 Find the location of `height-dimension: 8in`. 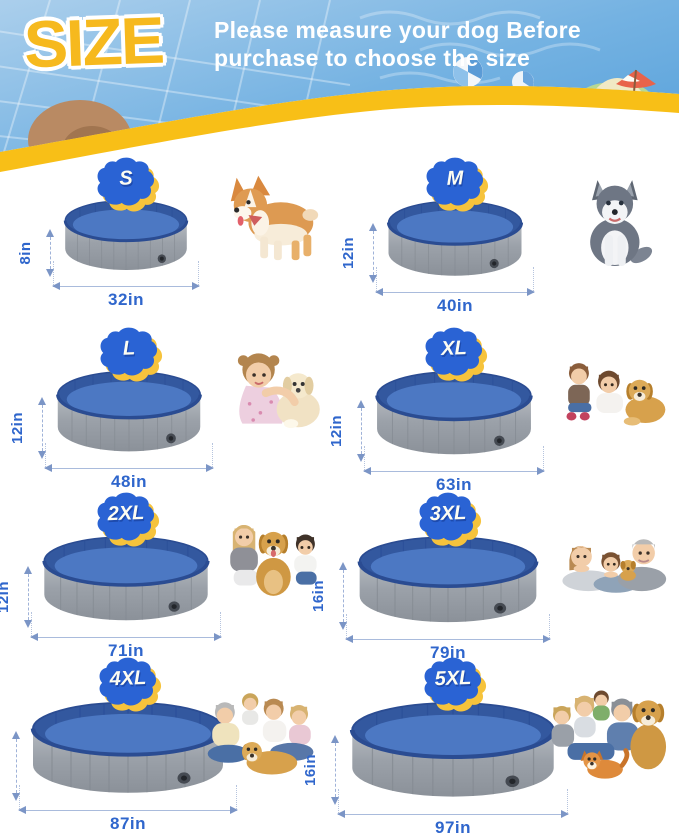

height-dimension: 8in is located at coordinates (37, 253).